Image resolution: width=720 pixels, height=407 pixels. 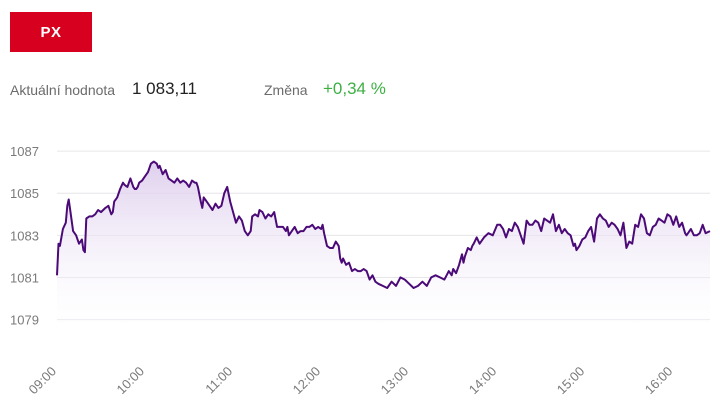 What do you see at coordinates (131, 380) in the screenshot?
I see `x-tick-label: 10:00` at bounding box center [131, 380].